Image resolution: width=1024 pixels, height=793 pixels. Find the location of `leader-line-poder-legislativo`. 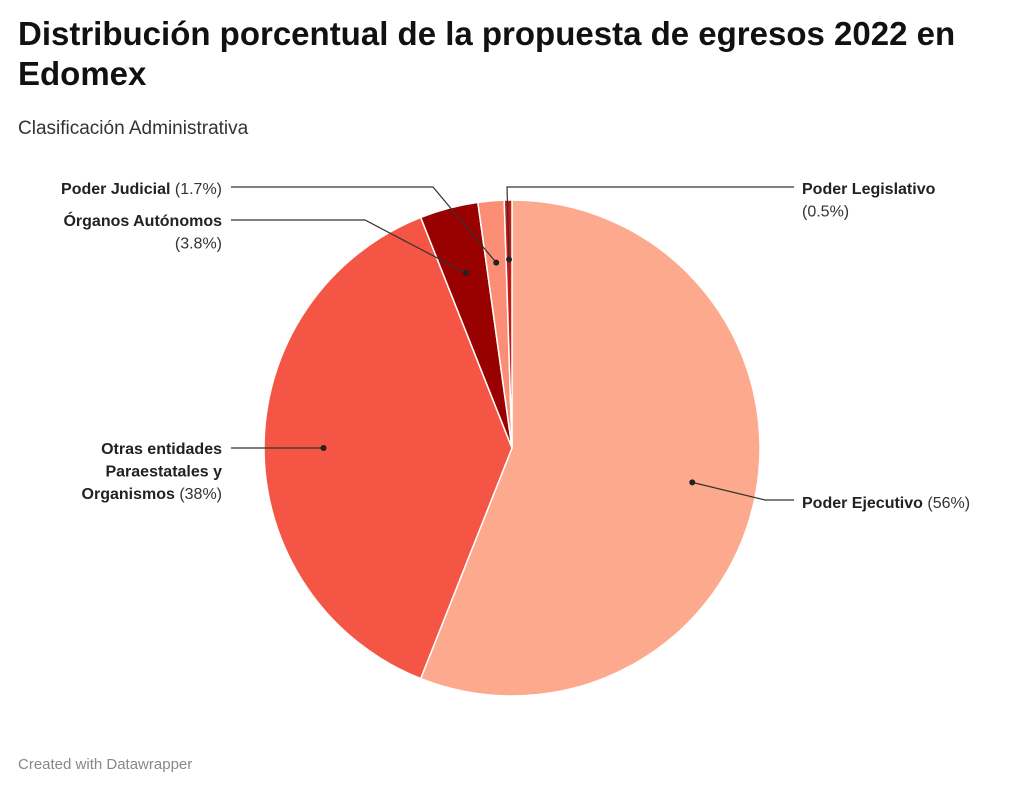

leader-line-poder-legislativo is located at coordinates (650, 223).